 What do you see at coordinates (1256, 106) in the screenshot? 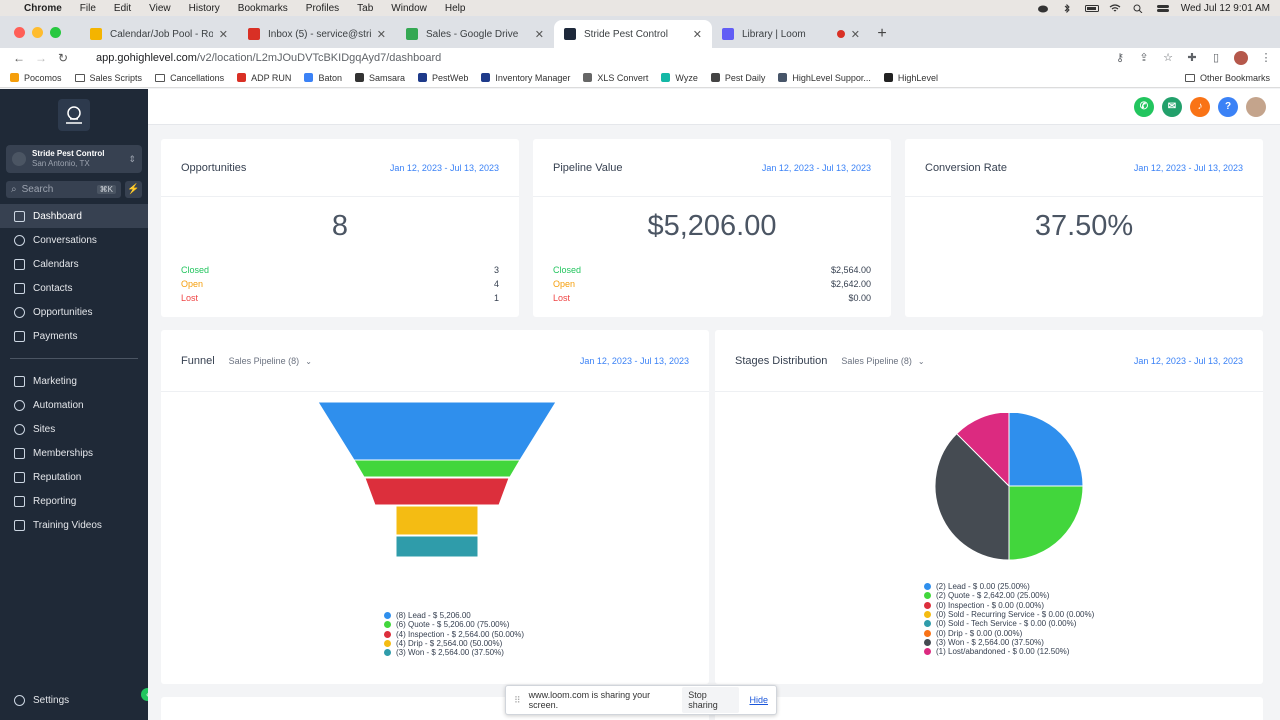
I see `user-avatar` at bounding box center [1256, 106].